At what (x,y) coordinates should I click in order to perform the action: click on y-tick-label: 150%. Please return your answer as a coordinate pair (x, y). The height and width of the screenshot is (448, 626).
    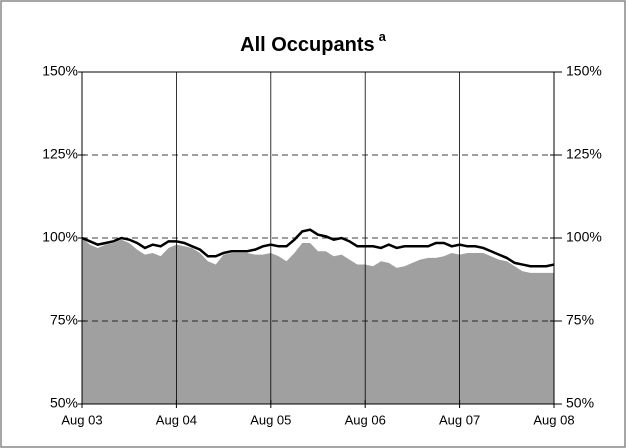
    Looking at the image, I should click on (60, 71).